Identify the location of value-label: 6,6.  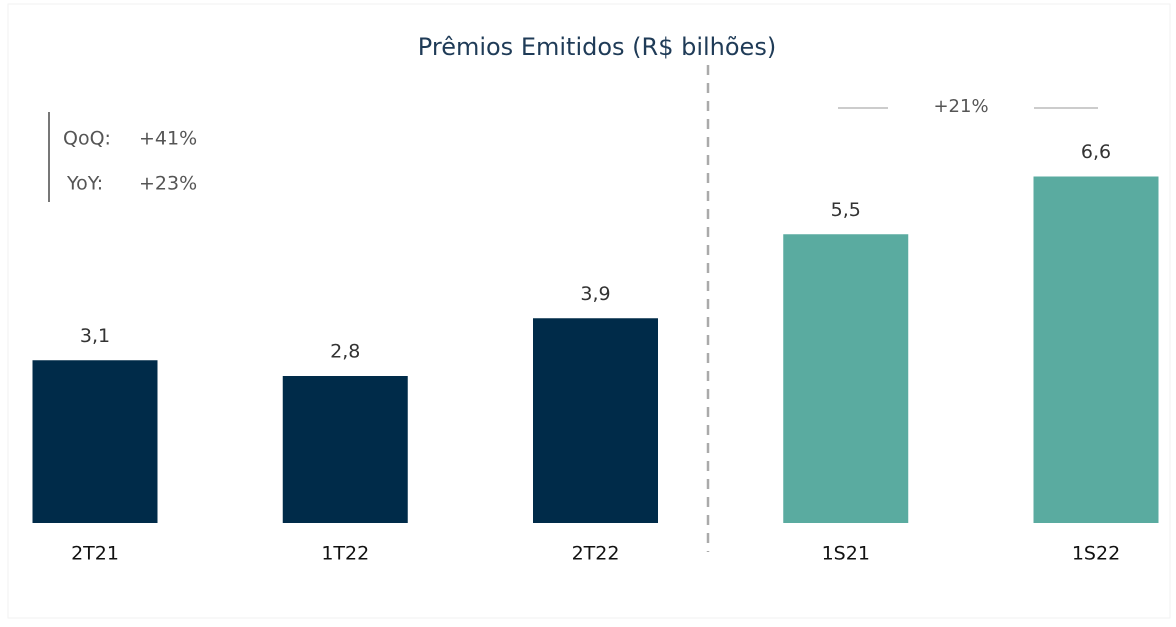
(1096, 152).